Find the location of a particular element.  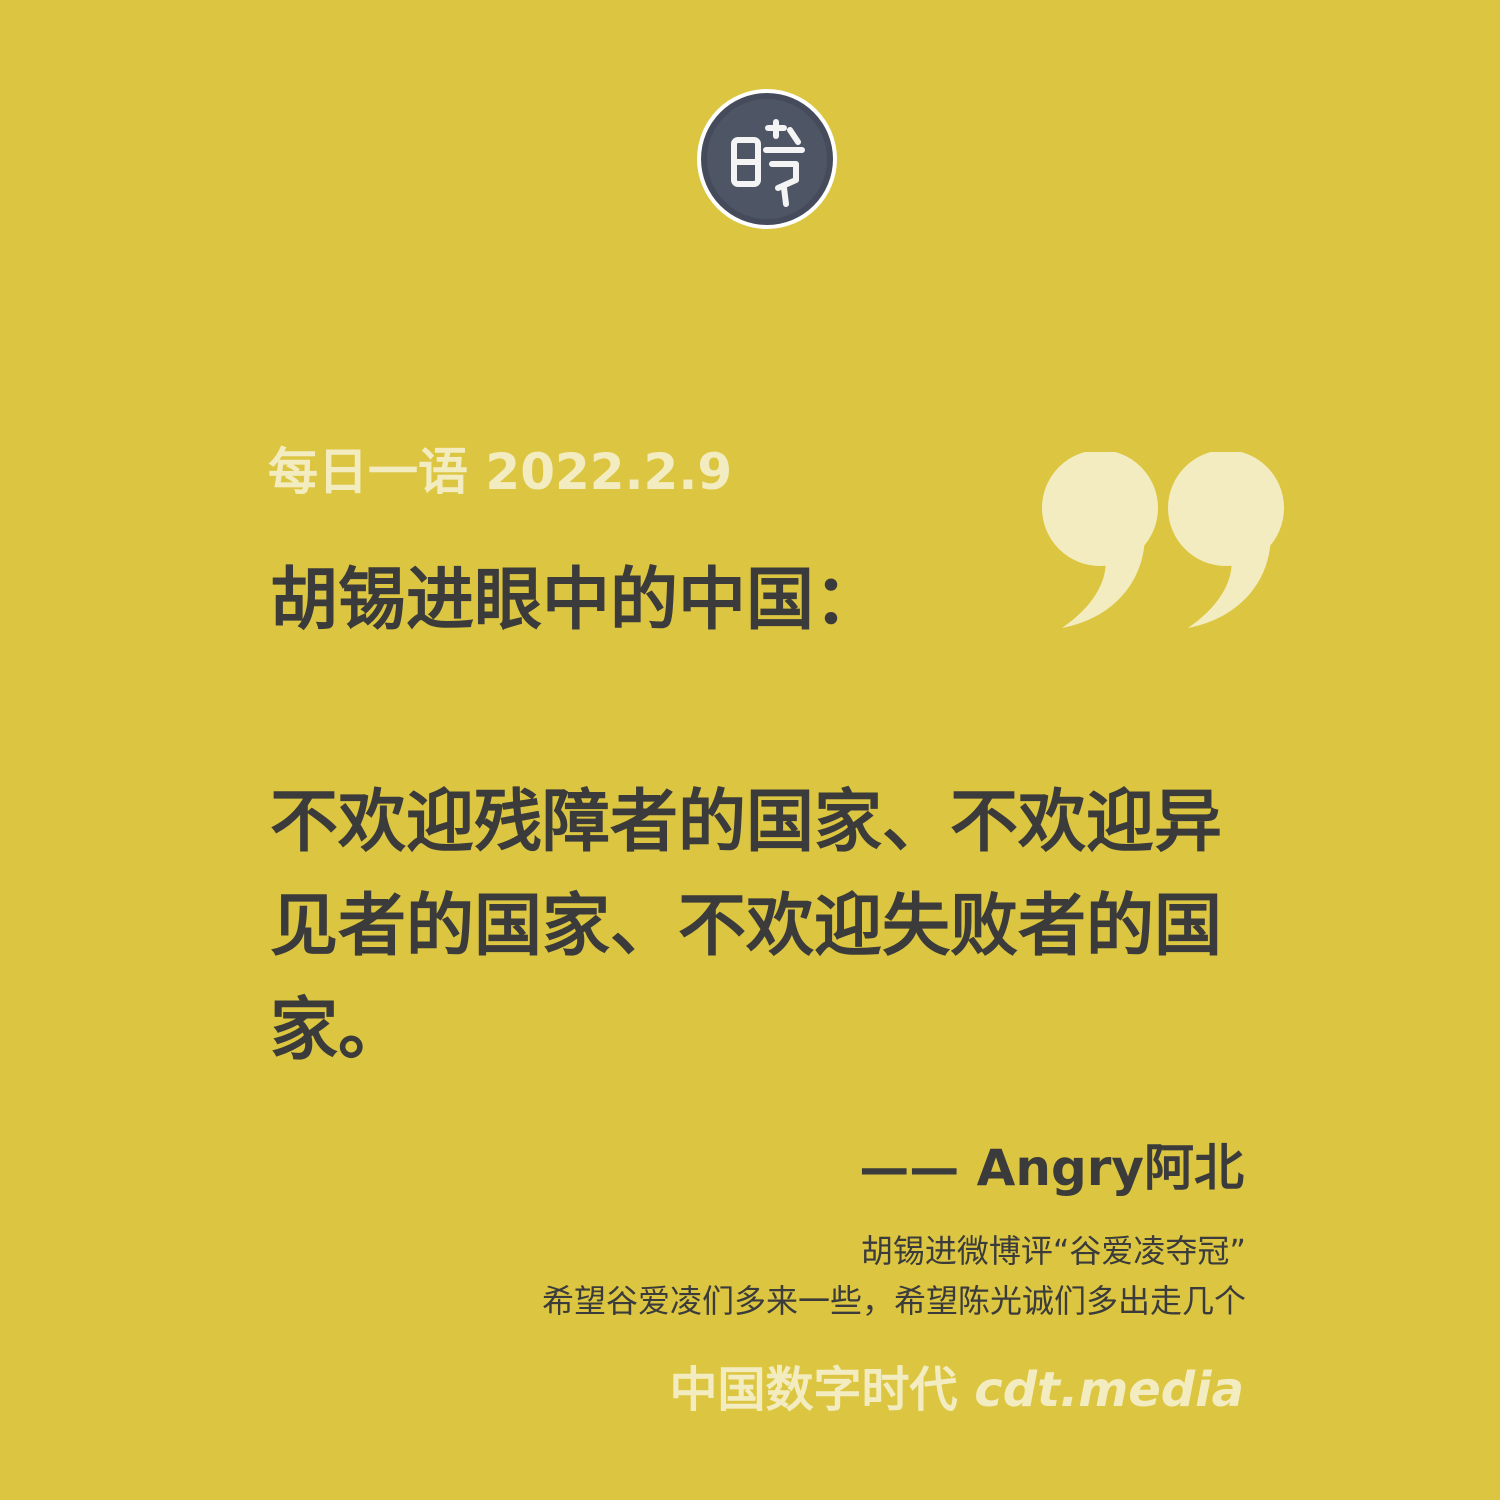

daily-quote-date: 每日一语 2022.2.9 is located at coordinates (500, 472).